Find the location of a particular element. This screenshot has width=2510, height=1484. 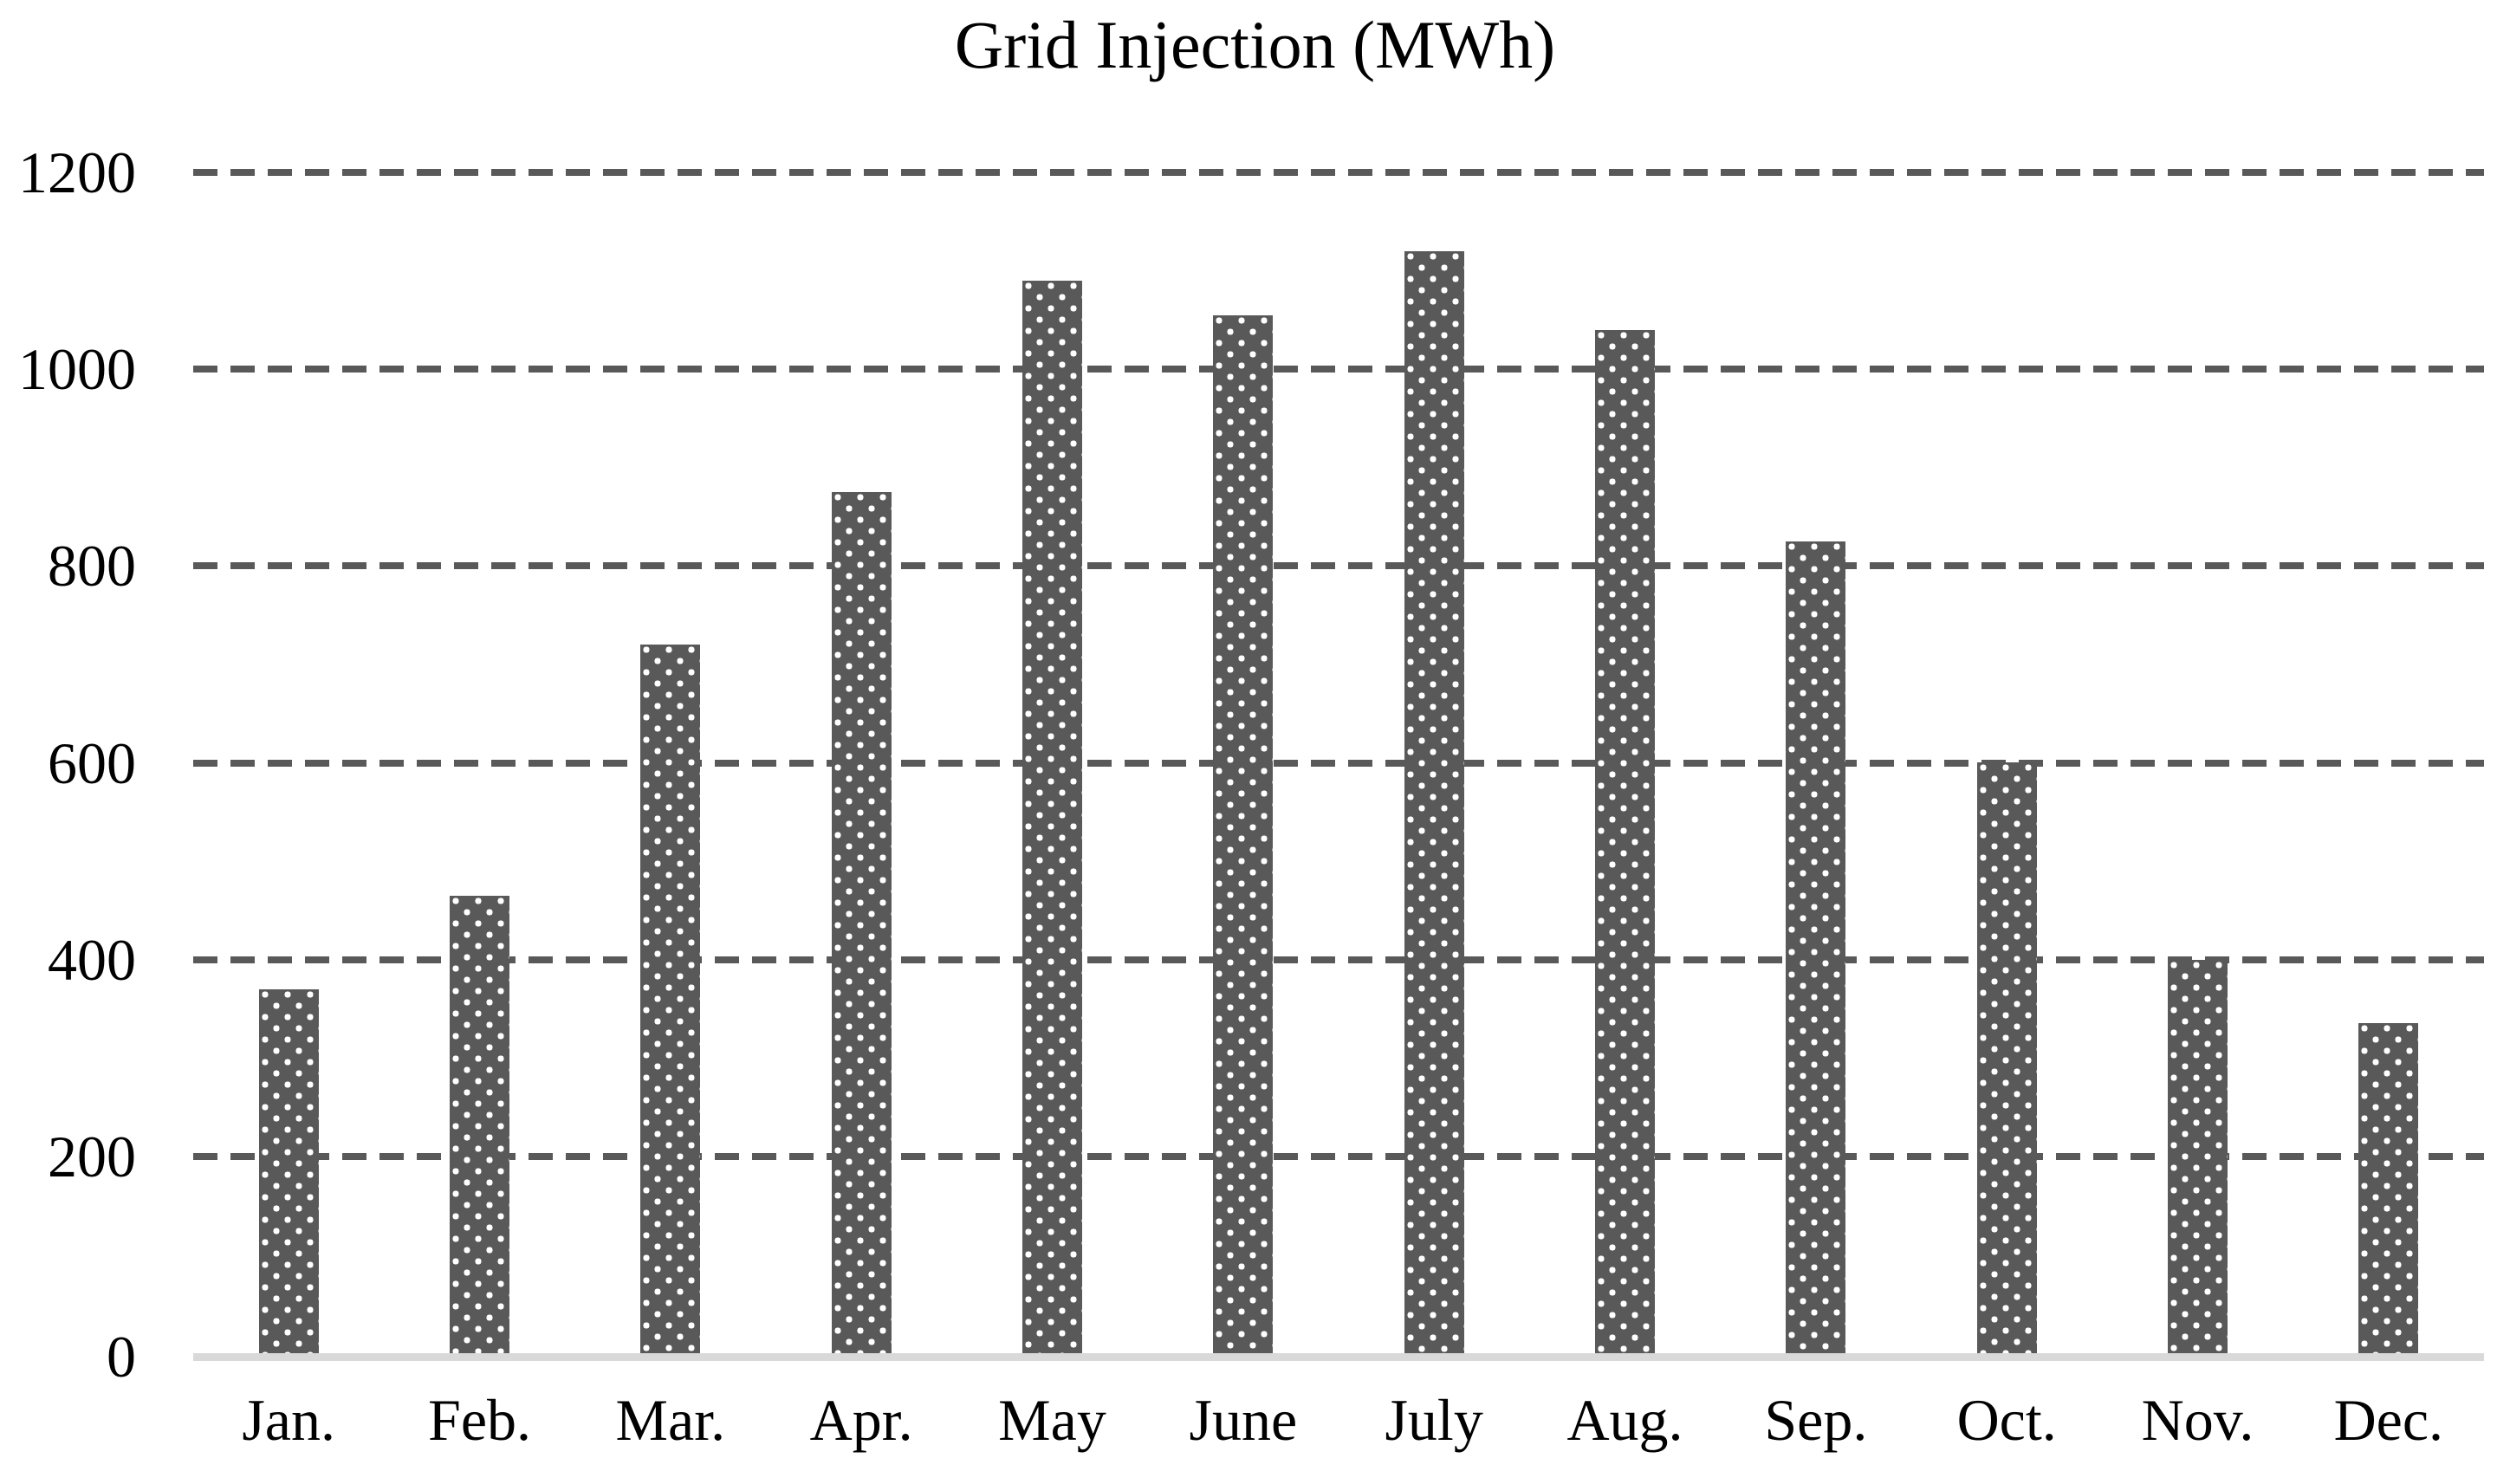

bar-dec is located at coordinates (2388, 1188).